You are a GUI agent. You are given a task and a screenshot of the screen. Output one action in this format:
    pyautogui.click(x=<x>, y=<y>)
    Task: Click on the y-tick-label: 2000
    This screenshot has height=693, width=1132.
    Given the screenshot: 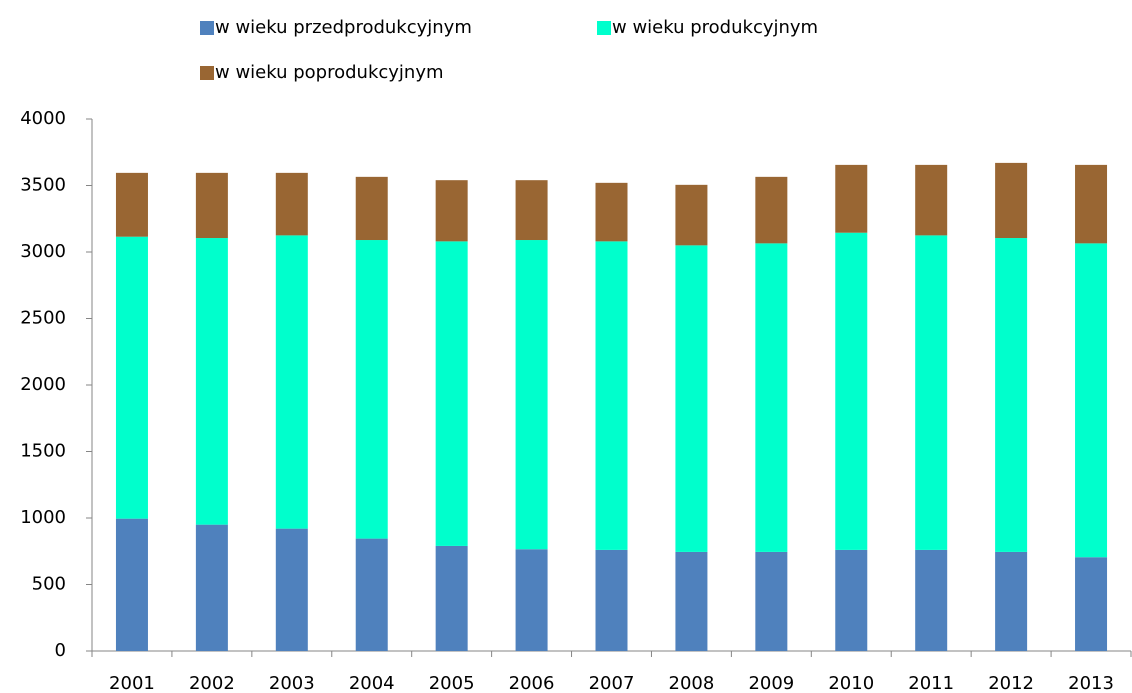 What is the action you would take?
    pyautogui.click(x=43, y=384)
    